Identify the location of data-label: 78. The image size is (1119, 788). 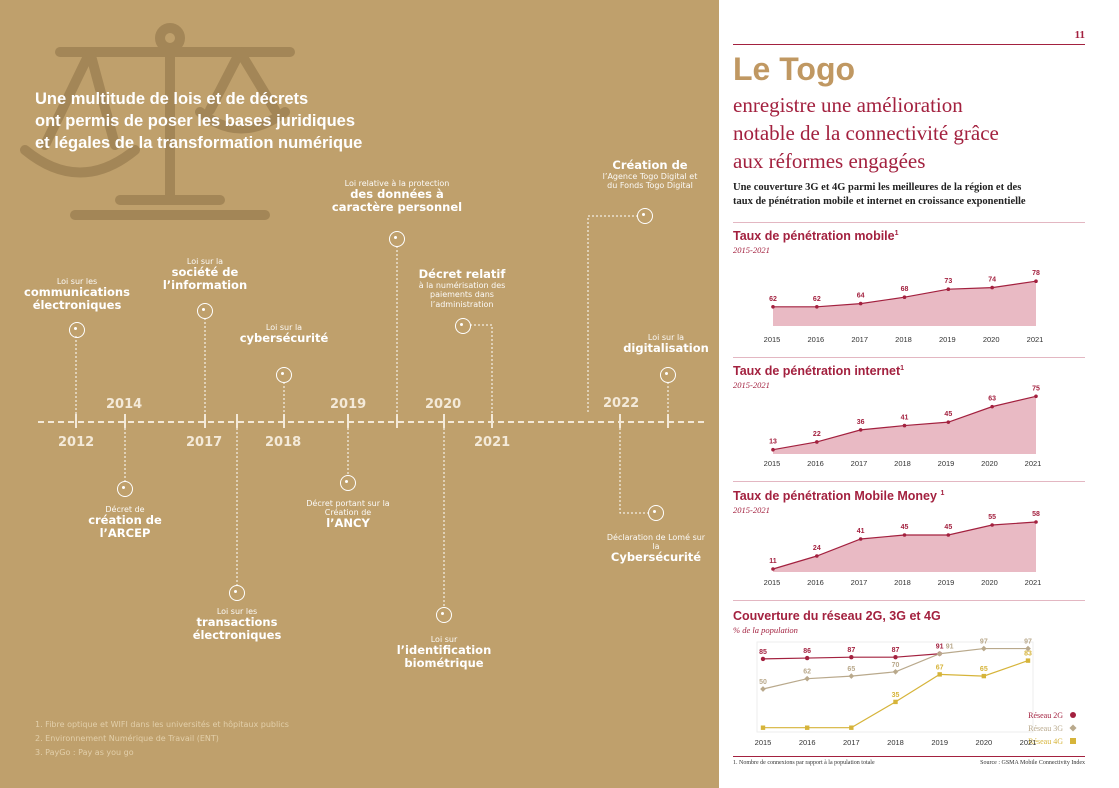
(1036, 273).